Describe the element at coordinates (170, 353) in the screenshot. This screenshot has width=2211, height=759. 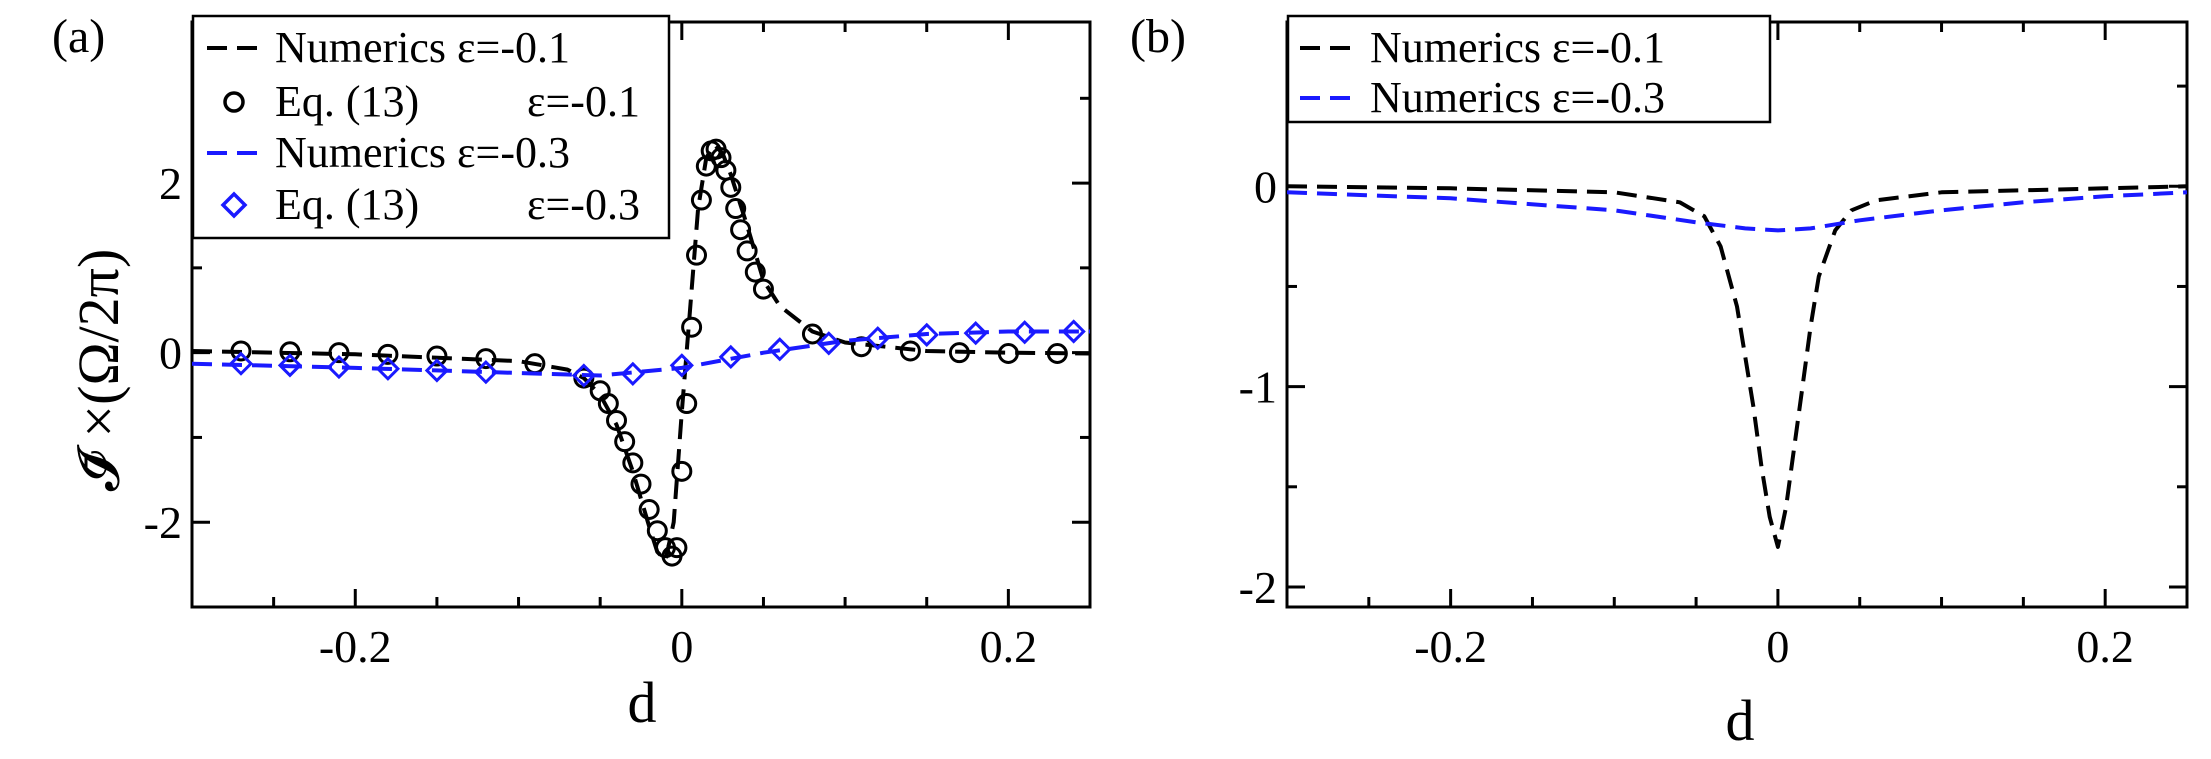
I see `y-tick-label-a: 0` at that location.